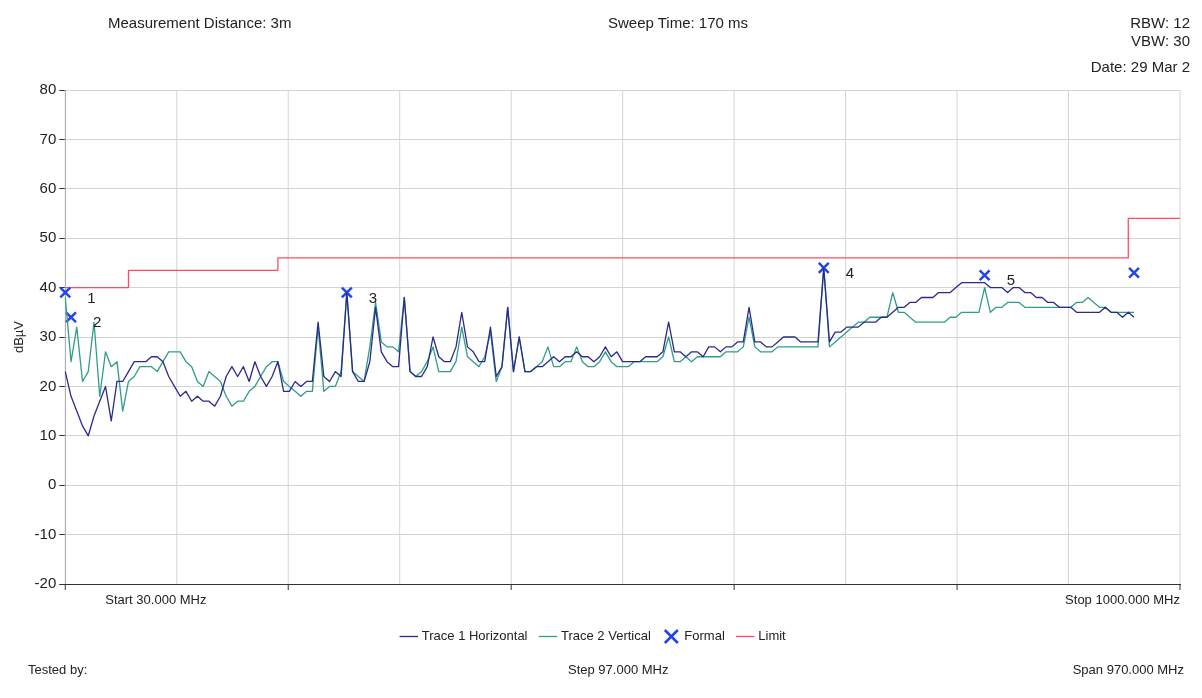 The height and width of the screenshot is (698, 1202). Describe the element at coordinates (52, 484) in the screenshot. I see `y-tick-label: 0` at that location.